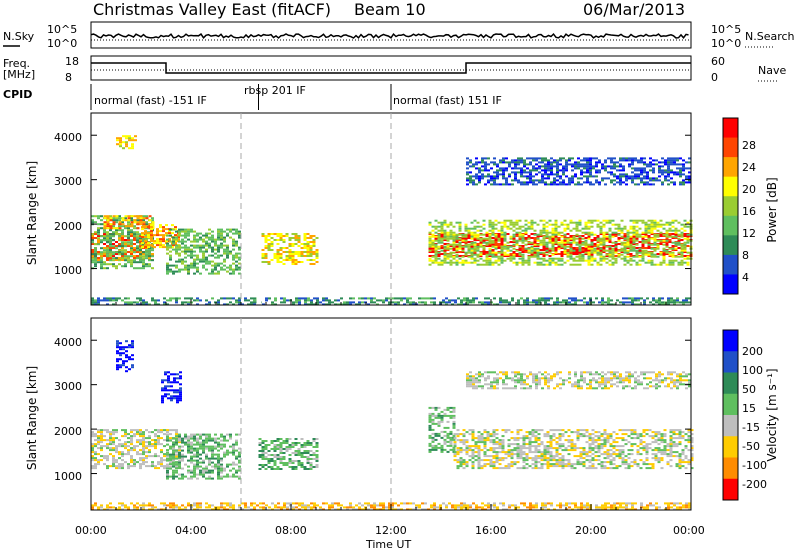 The image size is (800, 554). I want to click on velocity-ytick-3000: 3000, so click(68, 386).